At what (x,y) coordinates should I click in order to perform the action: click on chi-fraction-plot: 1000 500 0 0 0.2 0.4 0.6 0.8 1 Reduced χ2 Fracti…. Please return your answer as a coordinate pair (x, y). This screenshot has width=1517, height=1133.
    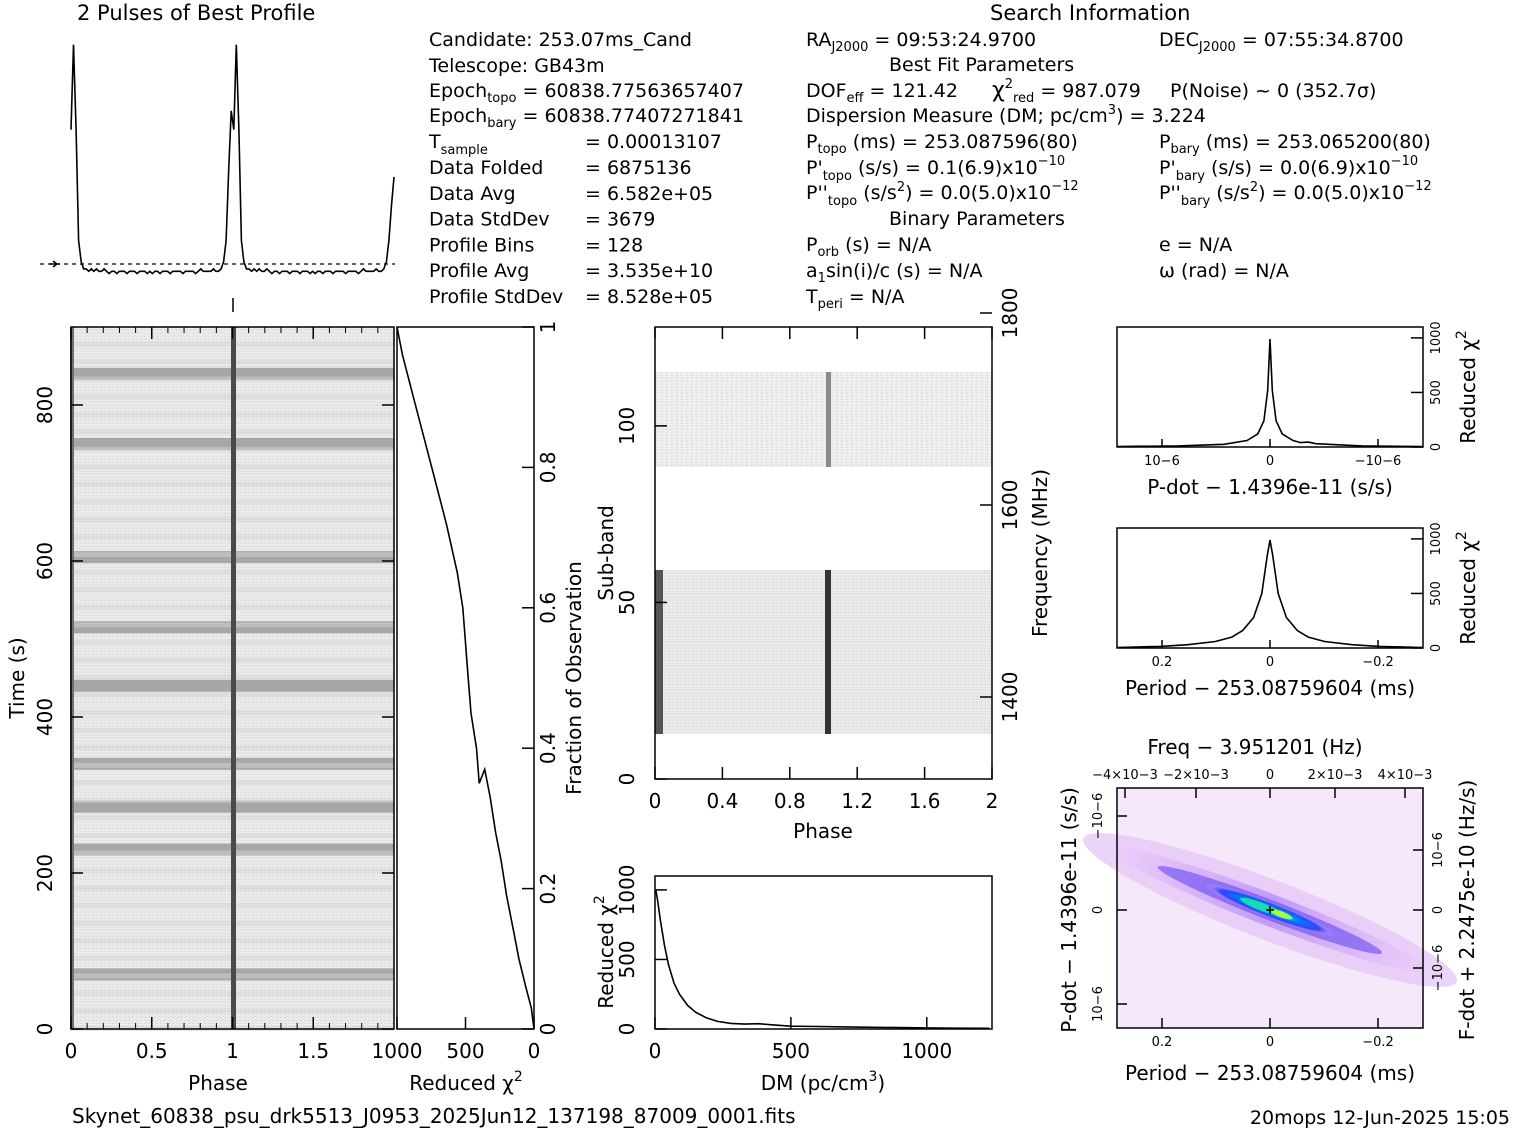
    Looking at the image, I should click on (479, 708).